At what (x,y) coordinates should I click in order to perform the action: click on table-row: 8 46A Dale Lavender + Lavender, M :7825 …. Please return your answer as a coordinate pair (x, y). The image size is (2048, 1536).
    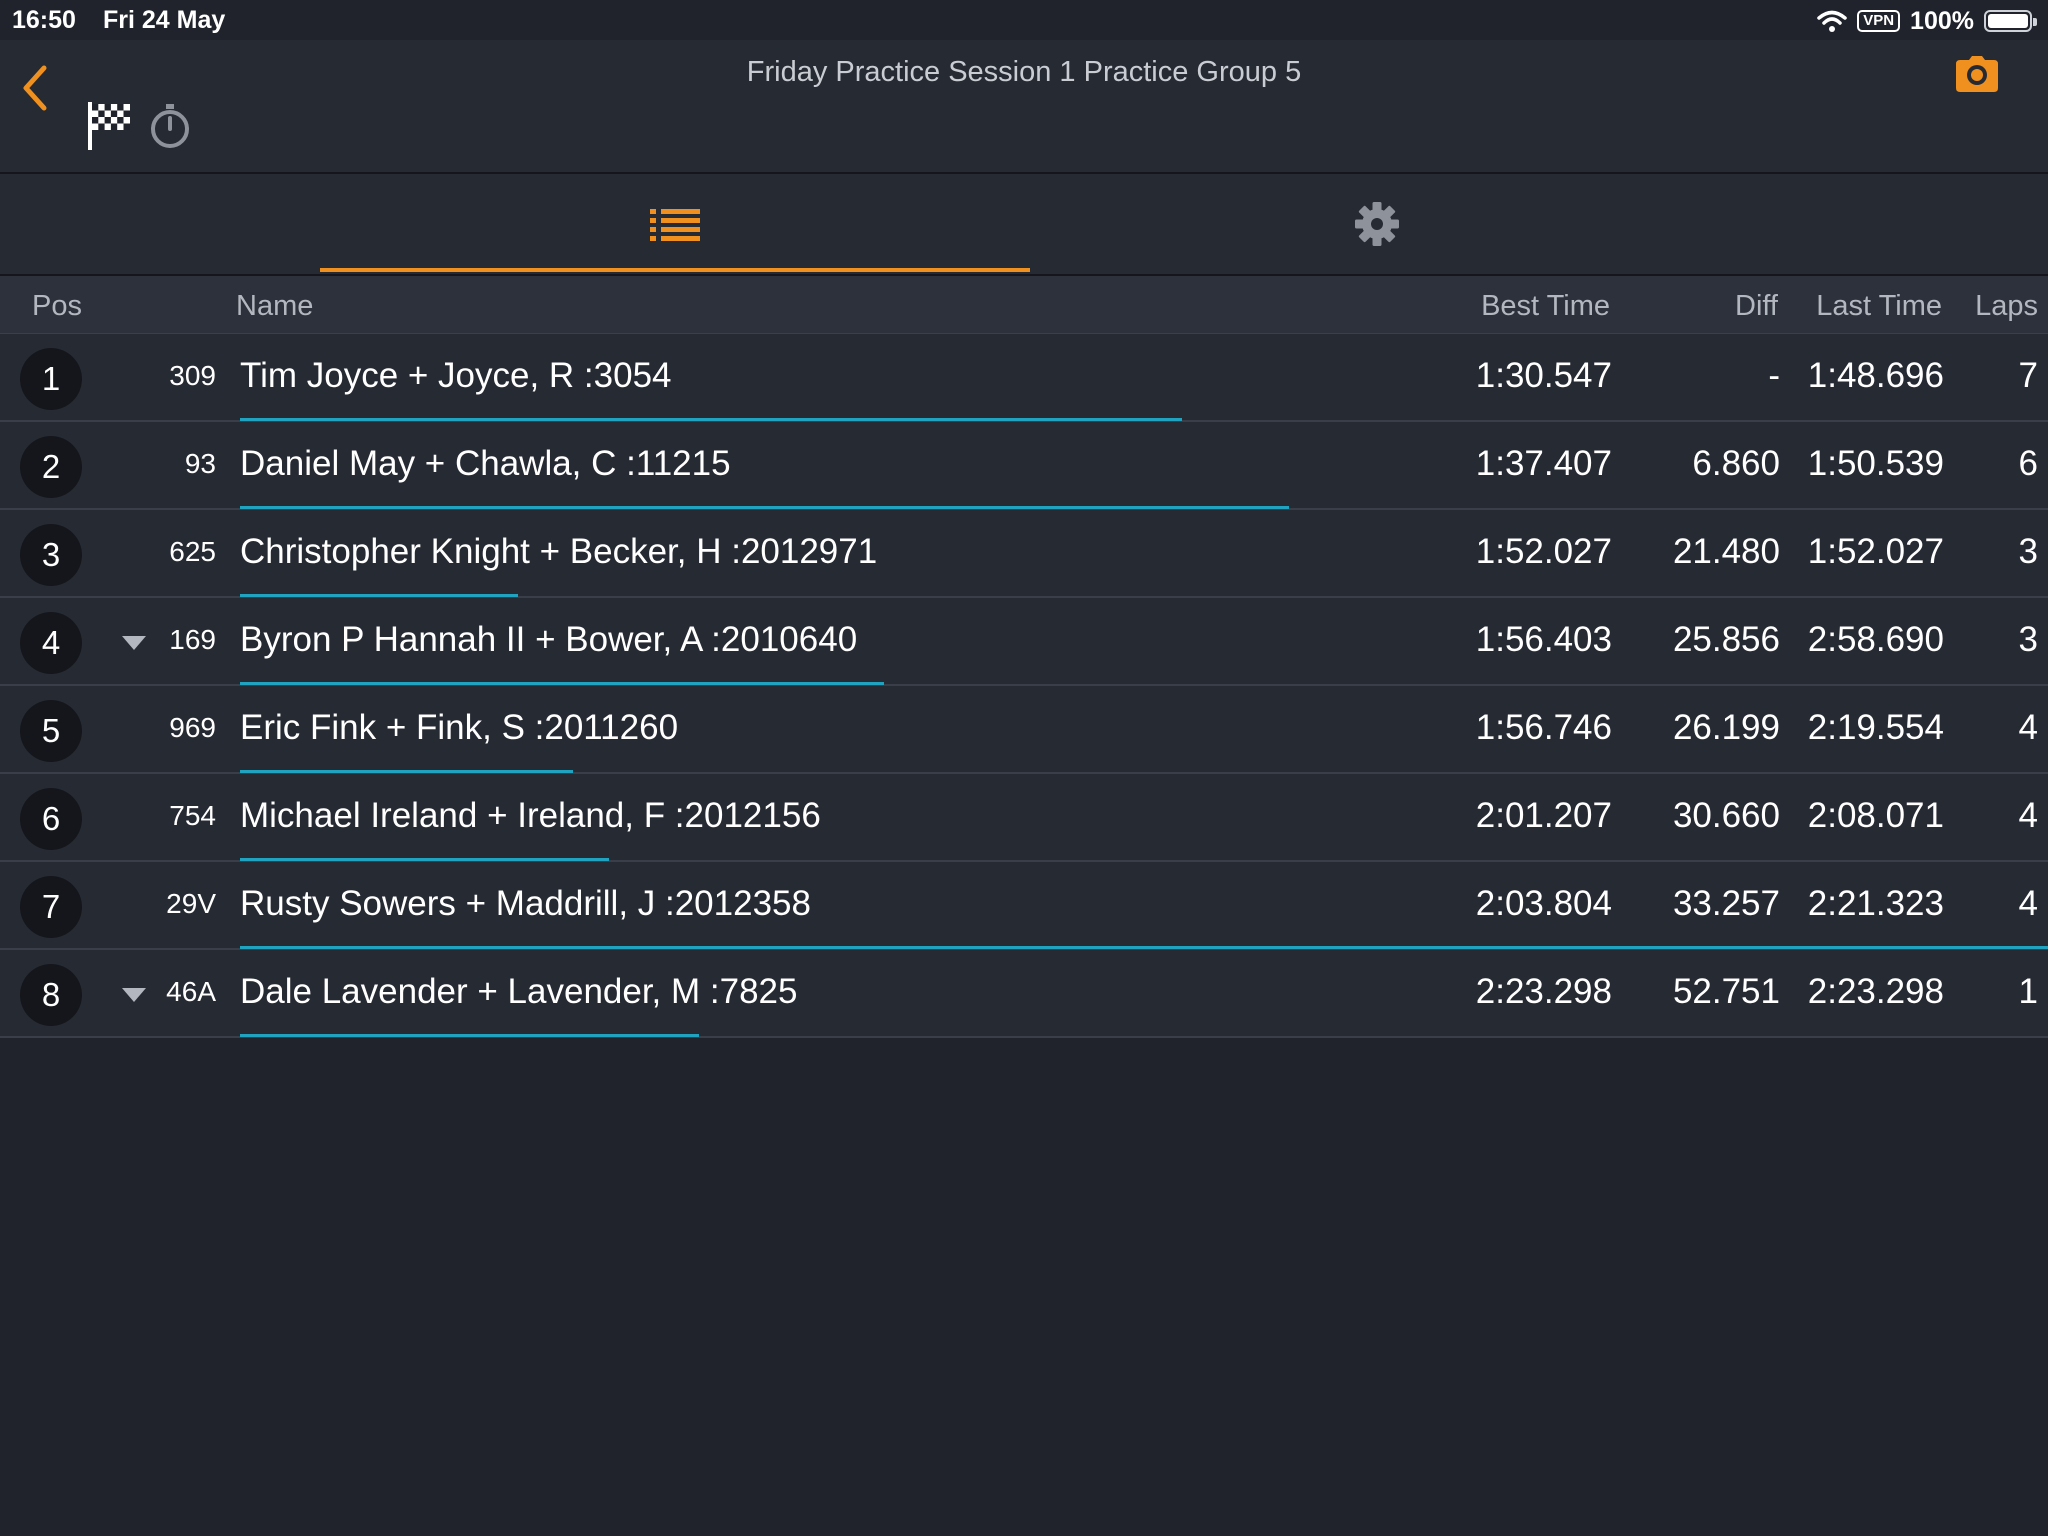
    Looking at the image, I should click on (1024, 994).